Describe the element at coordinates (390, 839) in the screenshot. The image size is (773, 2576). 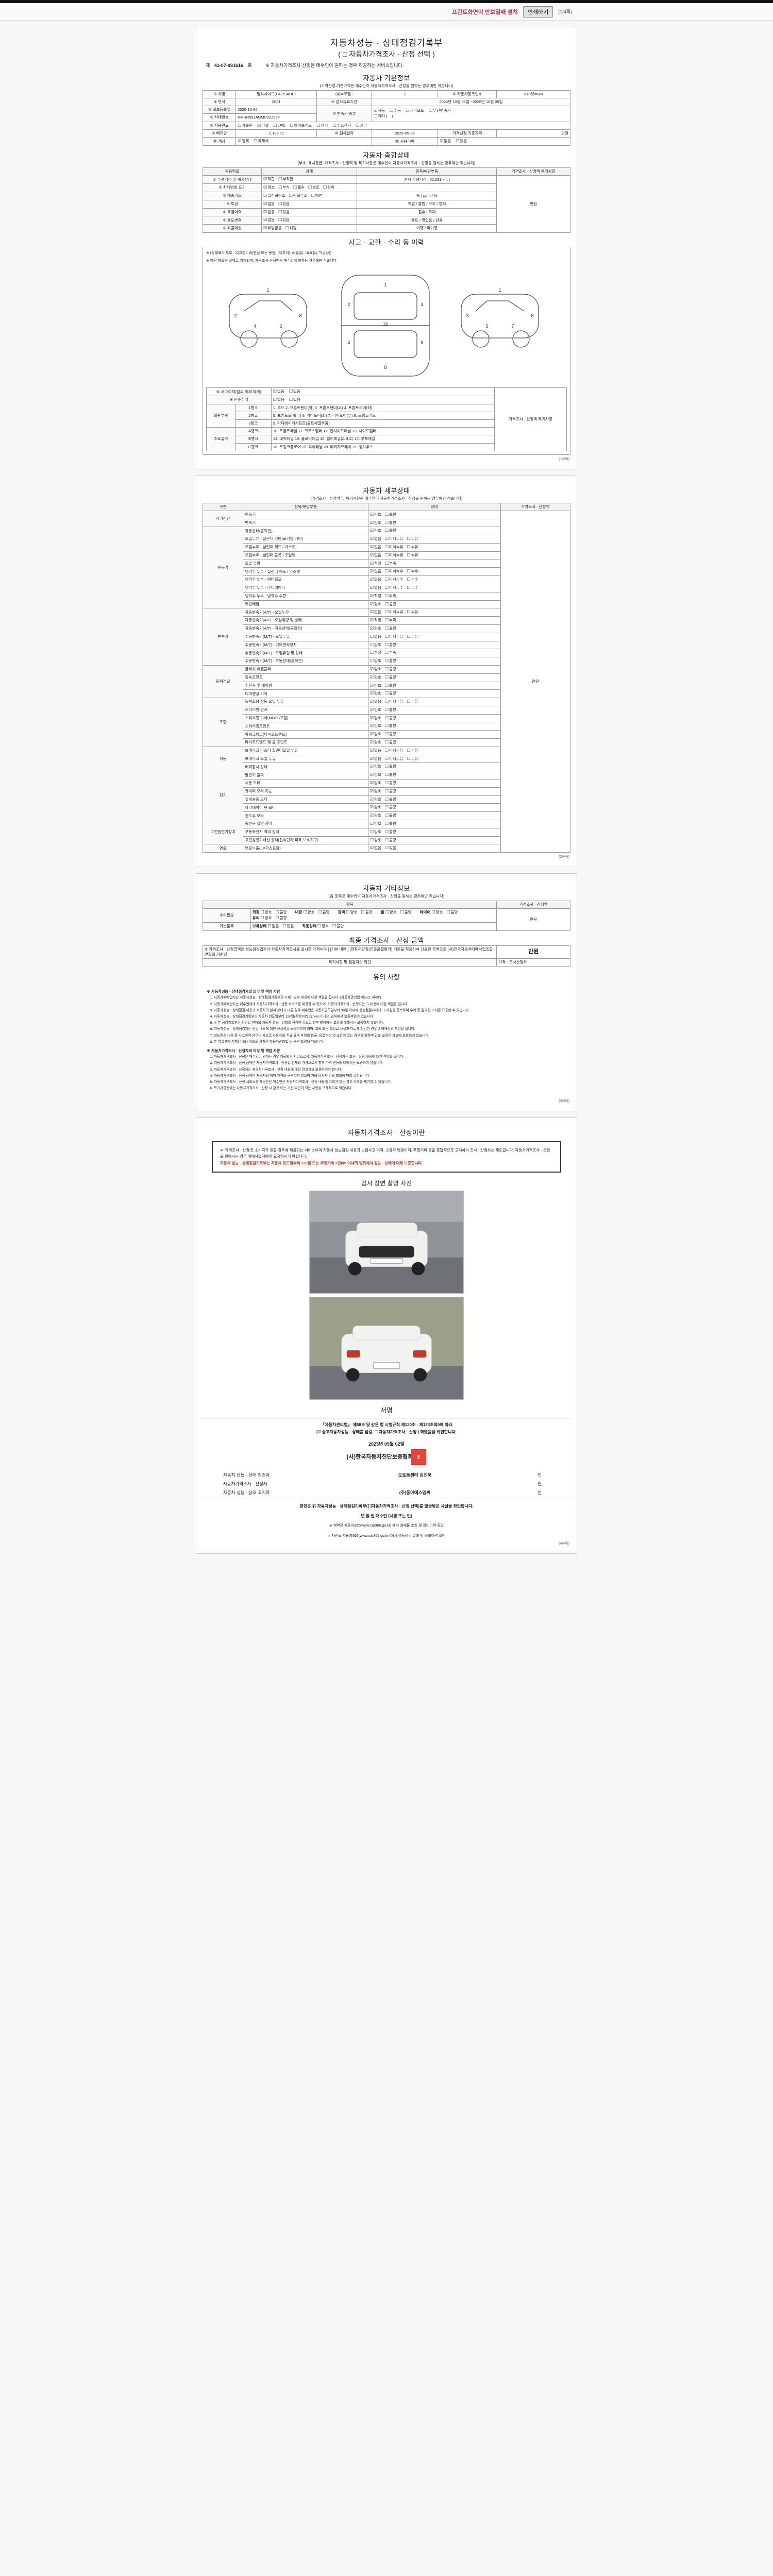
I see `detail-7-2-option-1: ☐불량` at that location.